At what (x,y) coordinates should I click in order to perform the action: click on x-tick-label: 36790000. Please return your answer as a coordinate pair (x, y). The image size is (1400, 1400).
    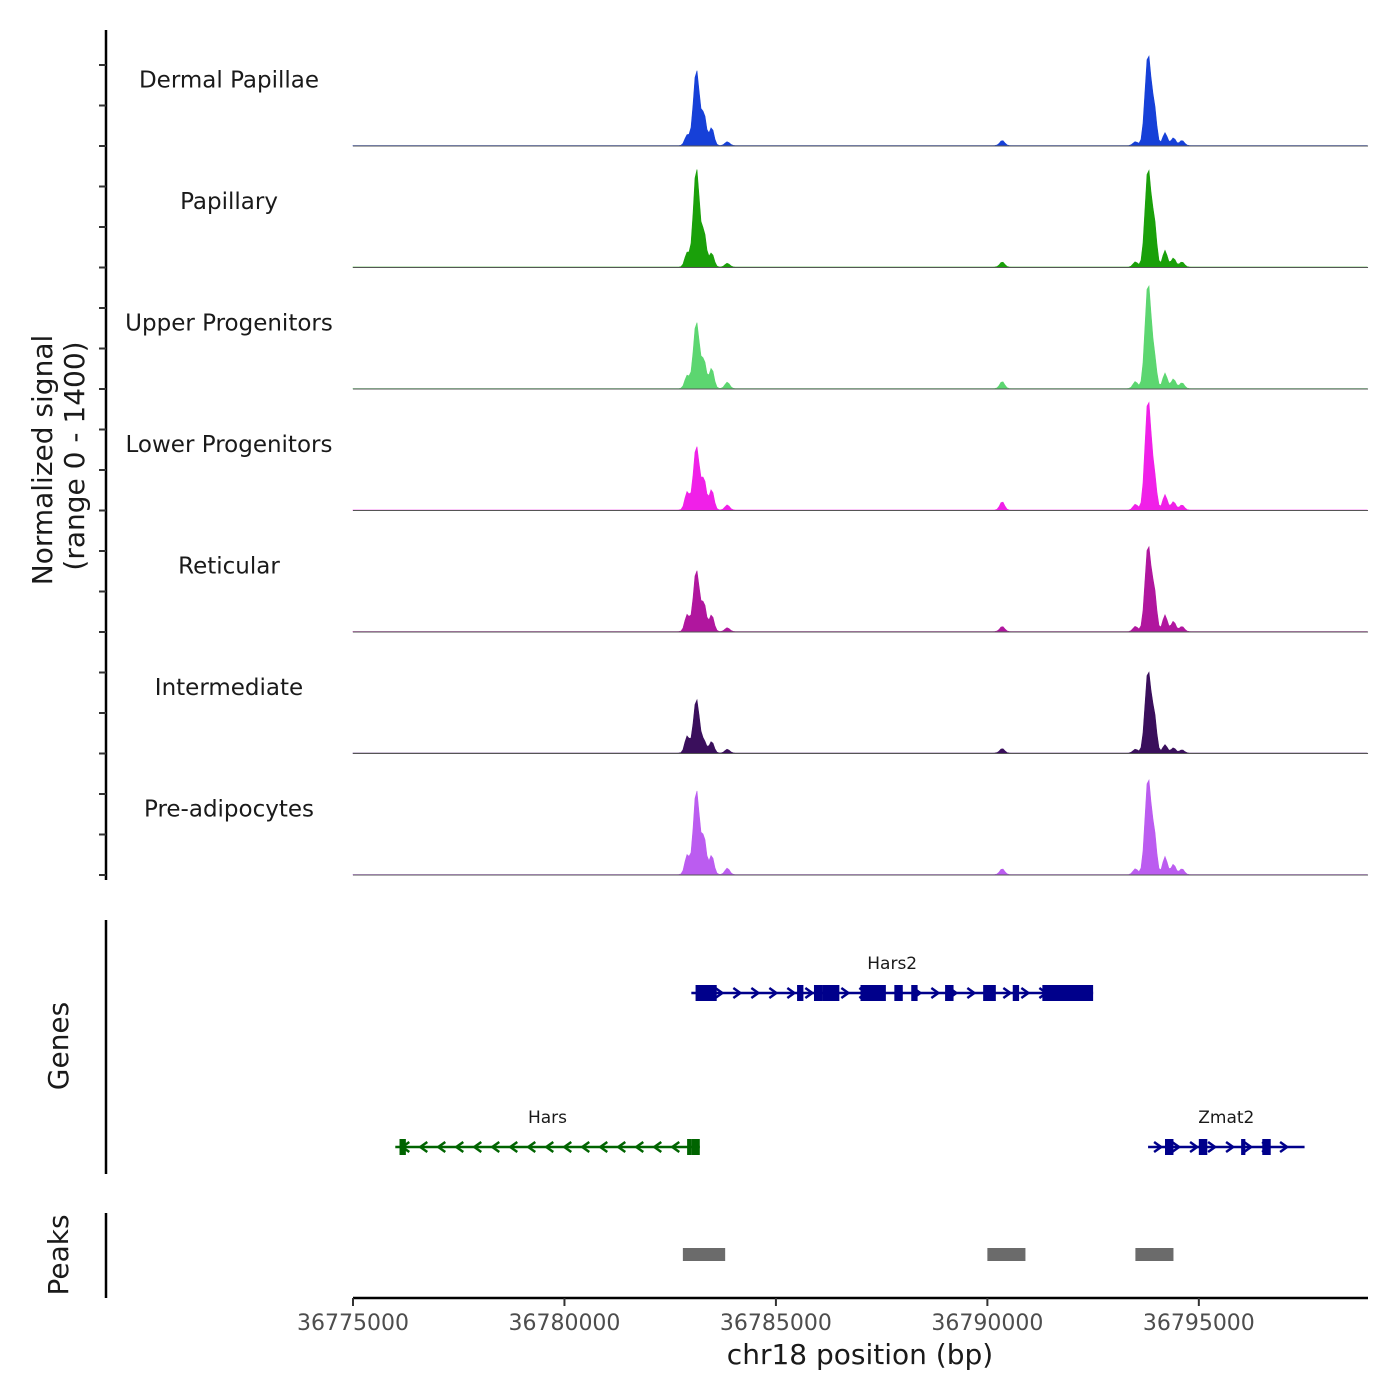
    Looking at the image, I should click on (987, 1323).